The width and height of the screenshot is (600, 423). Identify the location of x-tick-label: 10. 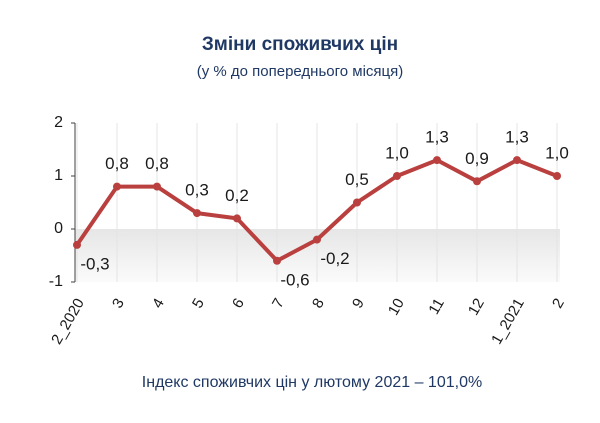
(396, 306).